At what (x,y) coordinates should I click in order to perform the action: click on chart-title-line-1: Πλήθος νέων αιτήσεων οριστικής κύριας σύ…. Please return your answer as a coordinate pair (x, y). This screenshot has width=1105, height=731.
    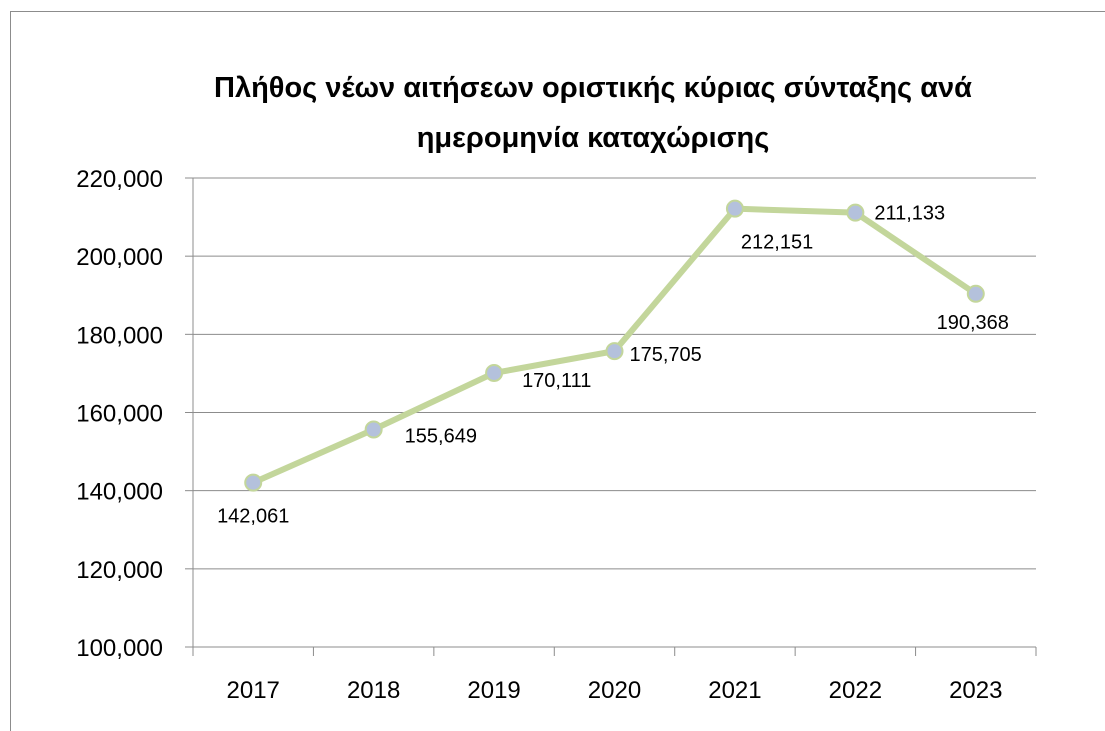
    Looking at the image, I should click on (593, 88).